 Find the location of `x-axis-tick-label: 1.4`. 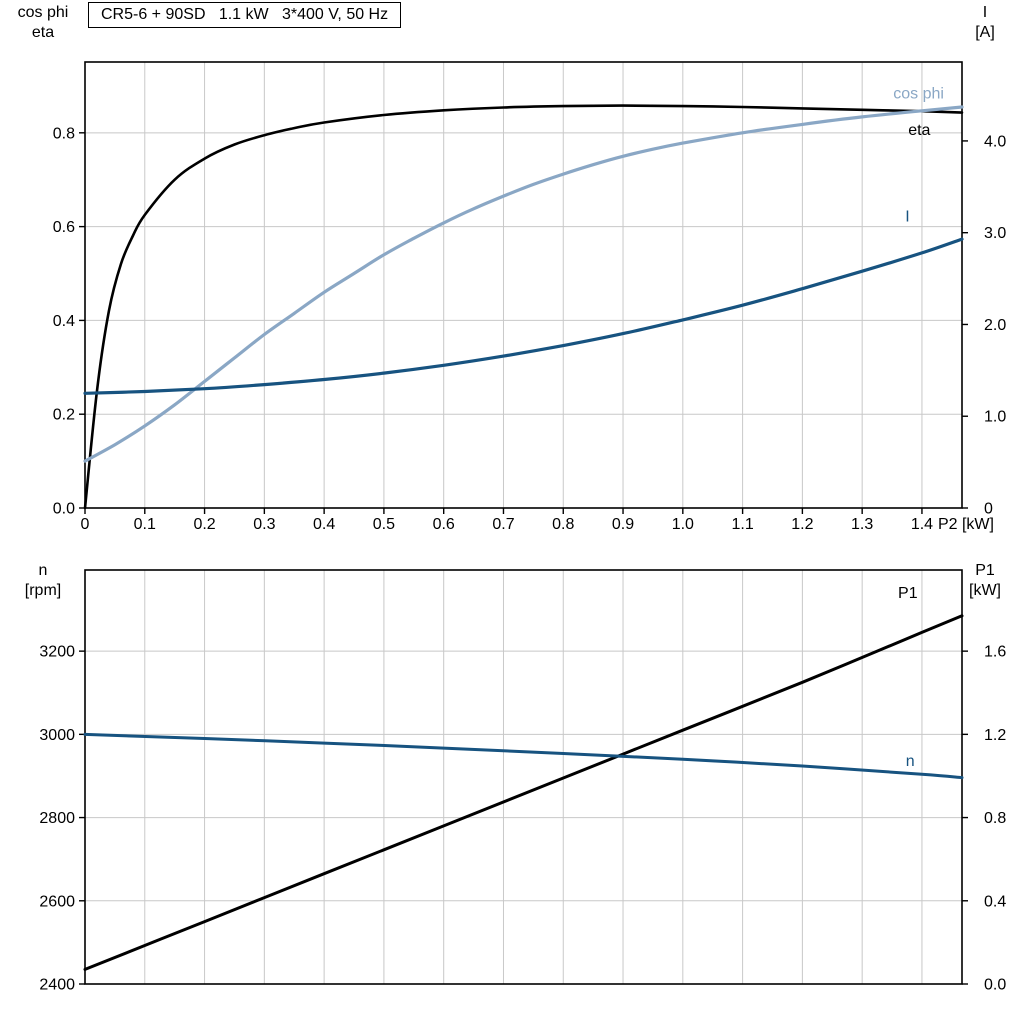

x-axis-tick-label: 1.4 is located at coordinates (922, 524).